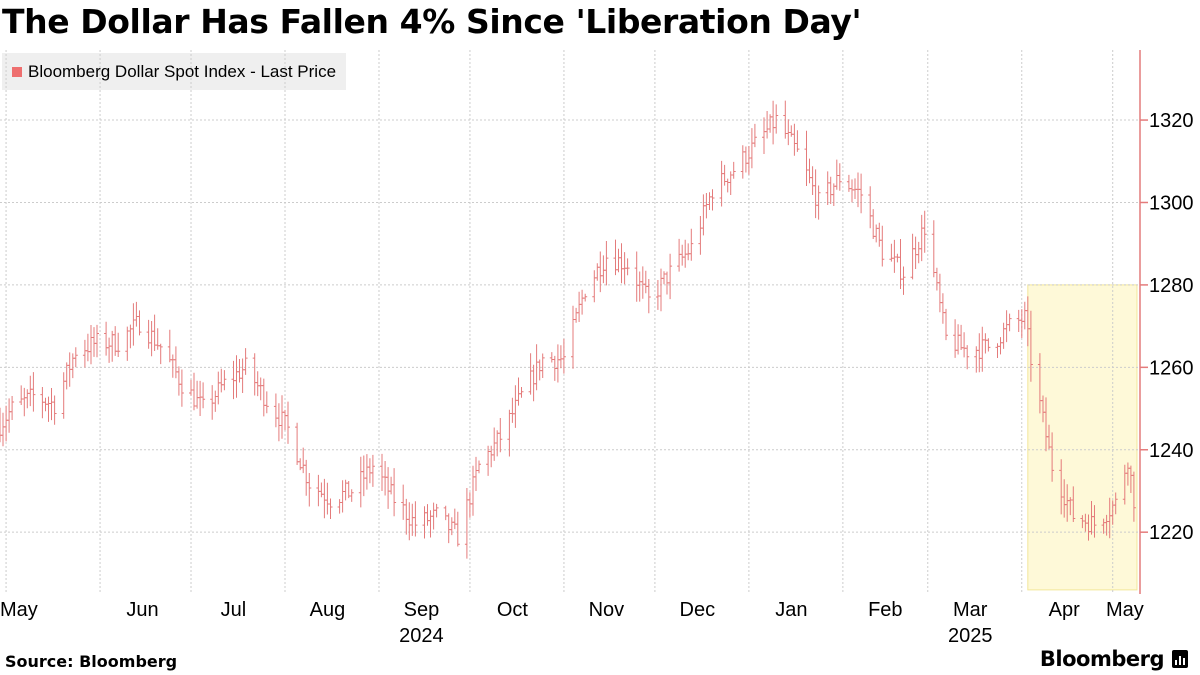 Image resolution: width=1200 pixels, height=675 pixels. Describe the element at coordinates (1064, 610) in the screenshot. I see `x-tick-label: Apr` at that location.